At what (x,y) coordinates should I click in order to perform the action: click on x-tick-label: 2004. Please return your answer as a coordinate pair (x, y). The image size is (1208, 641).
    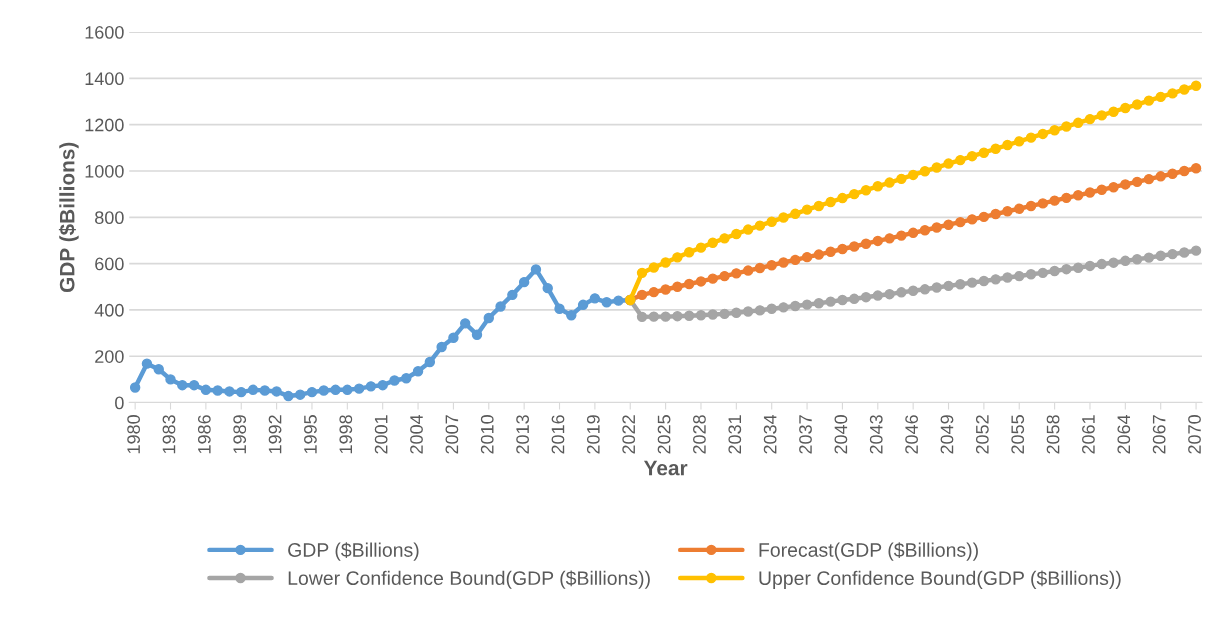
    Looking at the image, I should click on (416, 434).